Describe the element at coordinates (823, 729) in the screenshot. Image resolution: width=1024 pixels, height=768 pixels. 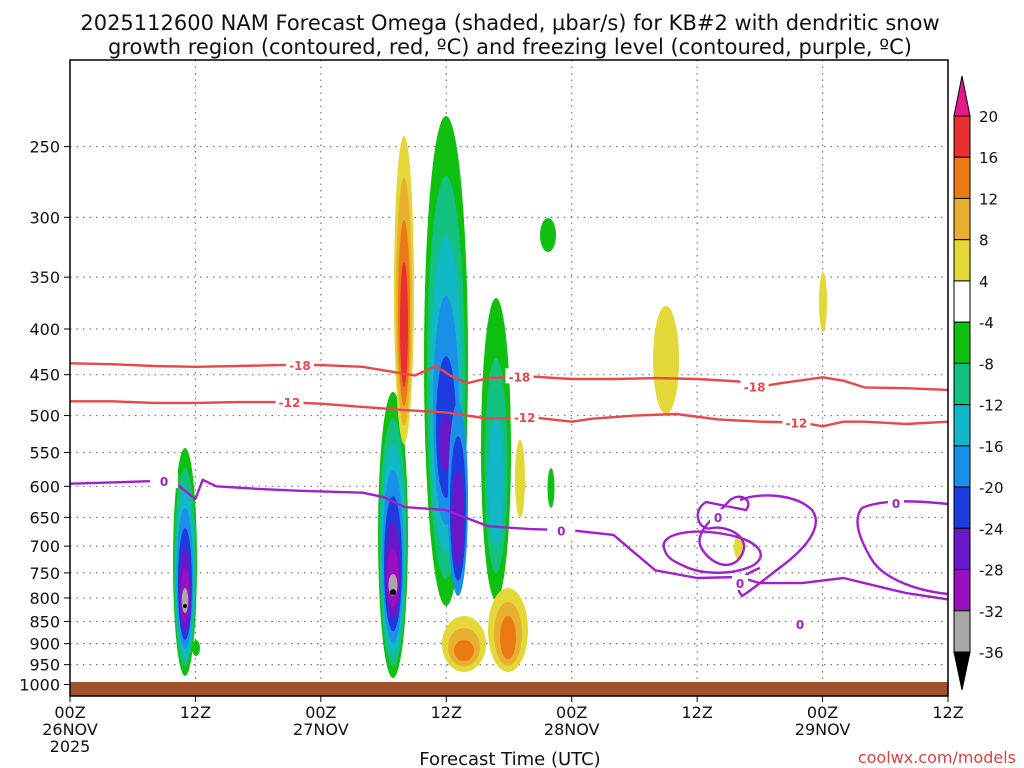
I see `x-tick-label: 29NOV` at that location.